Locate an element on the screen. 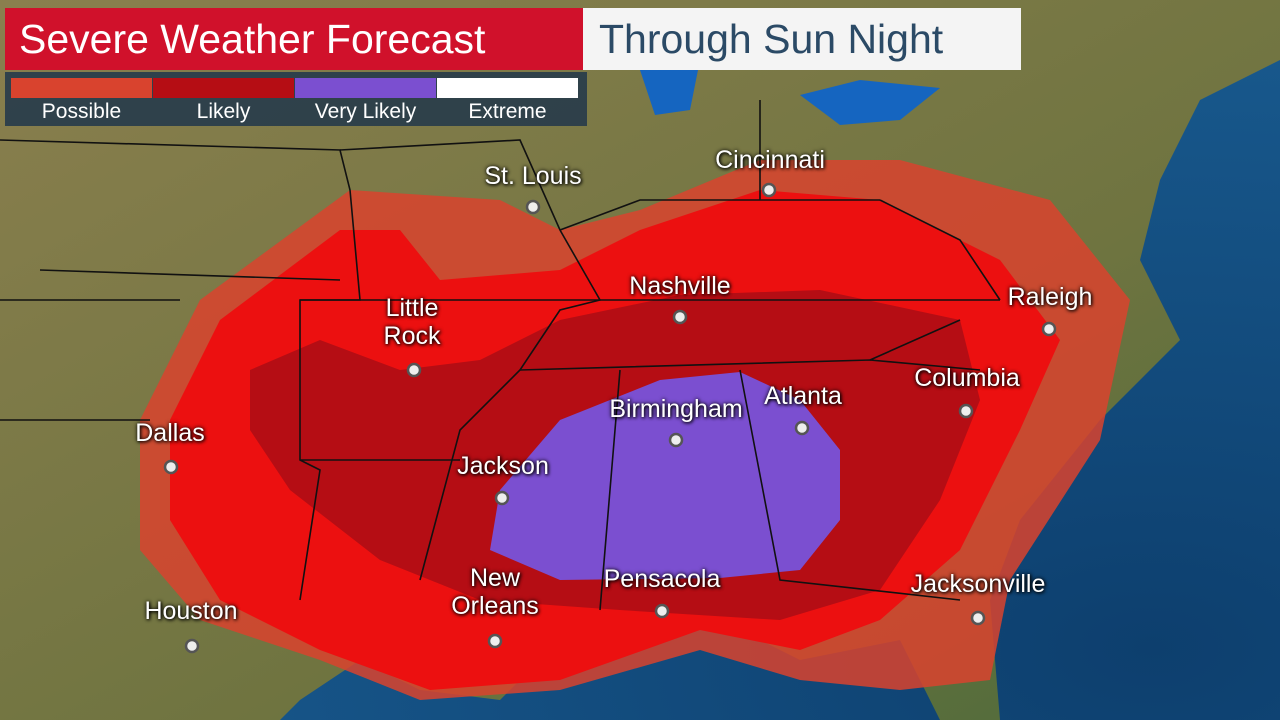 This screenshot has width=1280, height=720. city-label: St. Louis is located at coordinates (533, 176).